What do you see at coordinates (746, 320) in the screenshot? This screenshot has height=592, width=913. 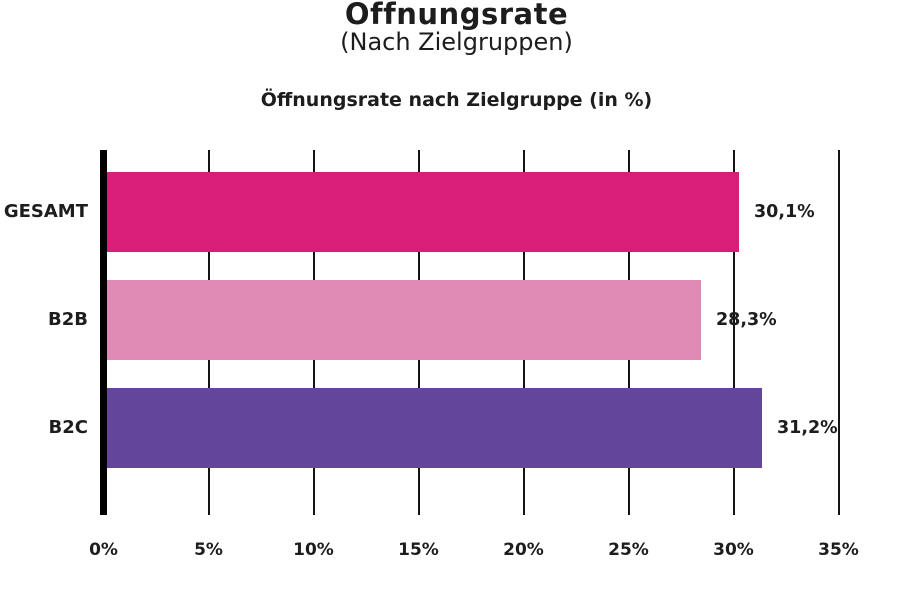 I see `value-label-b2b: 28,3%` at bounding box center [746, 320].